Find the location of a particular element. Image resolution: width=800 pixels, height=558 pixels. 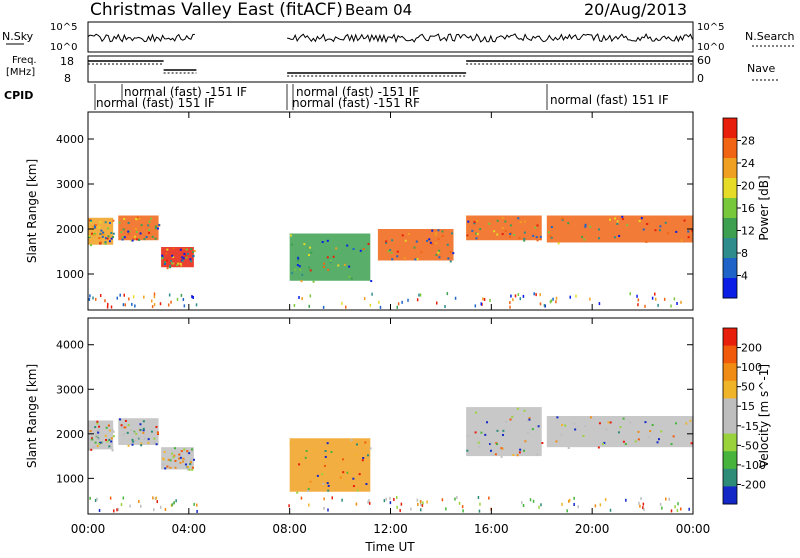

power-colorbar-tick-label: 8 is located at coordinates (744, 253).